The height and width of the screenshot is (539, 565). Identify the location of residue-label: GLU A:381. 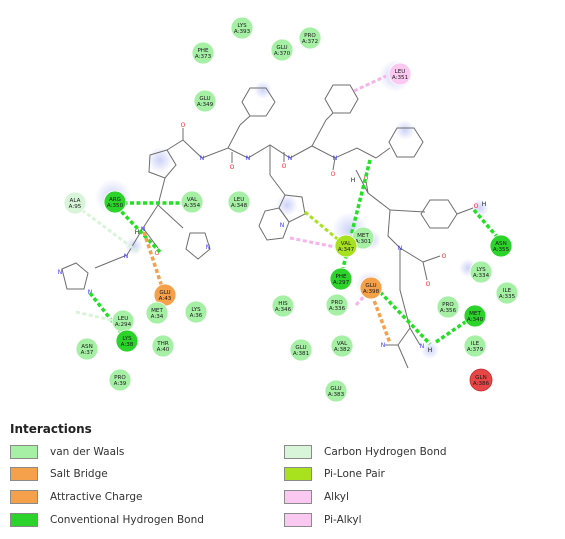
(301, 351).